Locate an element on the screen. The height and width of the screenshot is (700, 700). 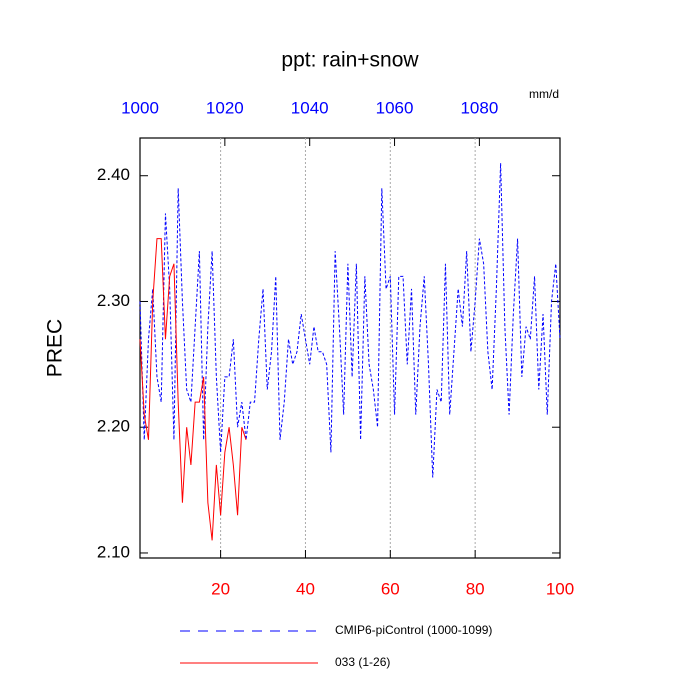
x2-tick-label: 1020 is located at coordinates (225, 107).